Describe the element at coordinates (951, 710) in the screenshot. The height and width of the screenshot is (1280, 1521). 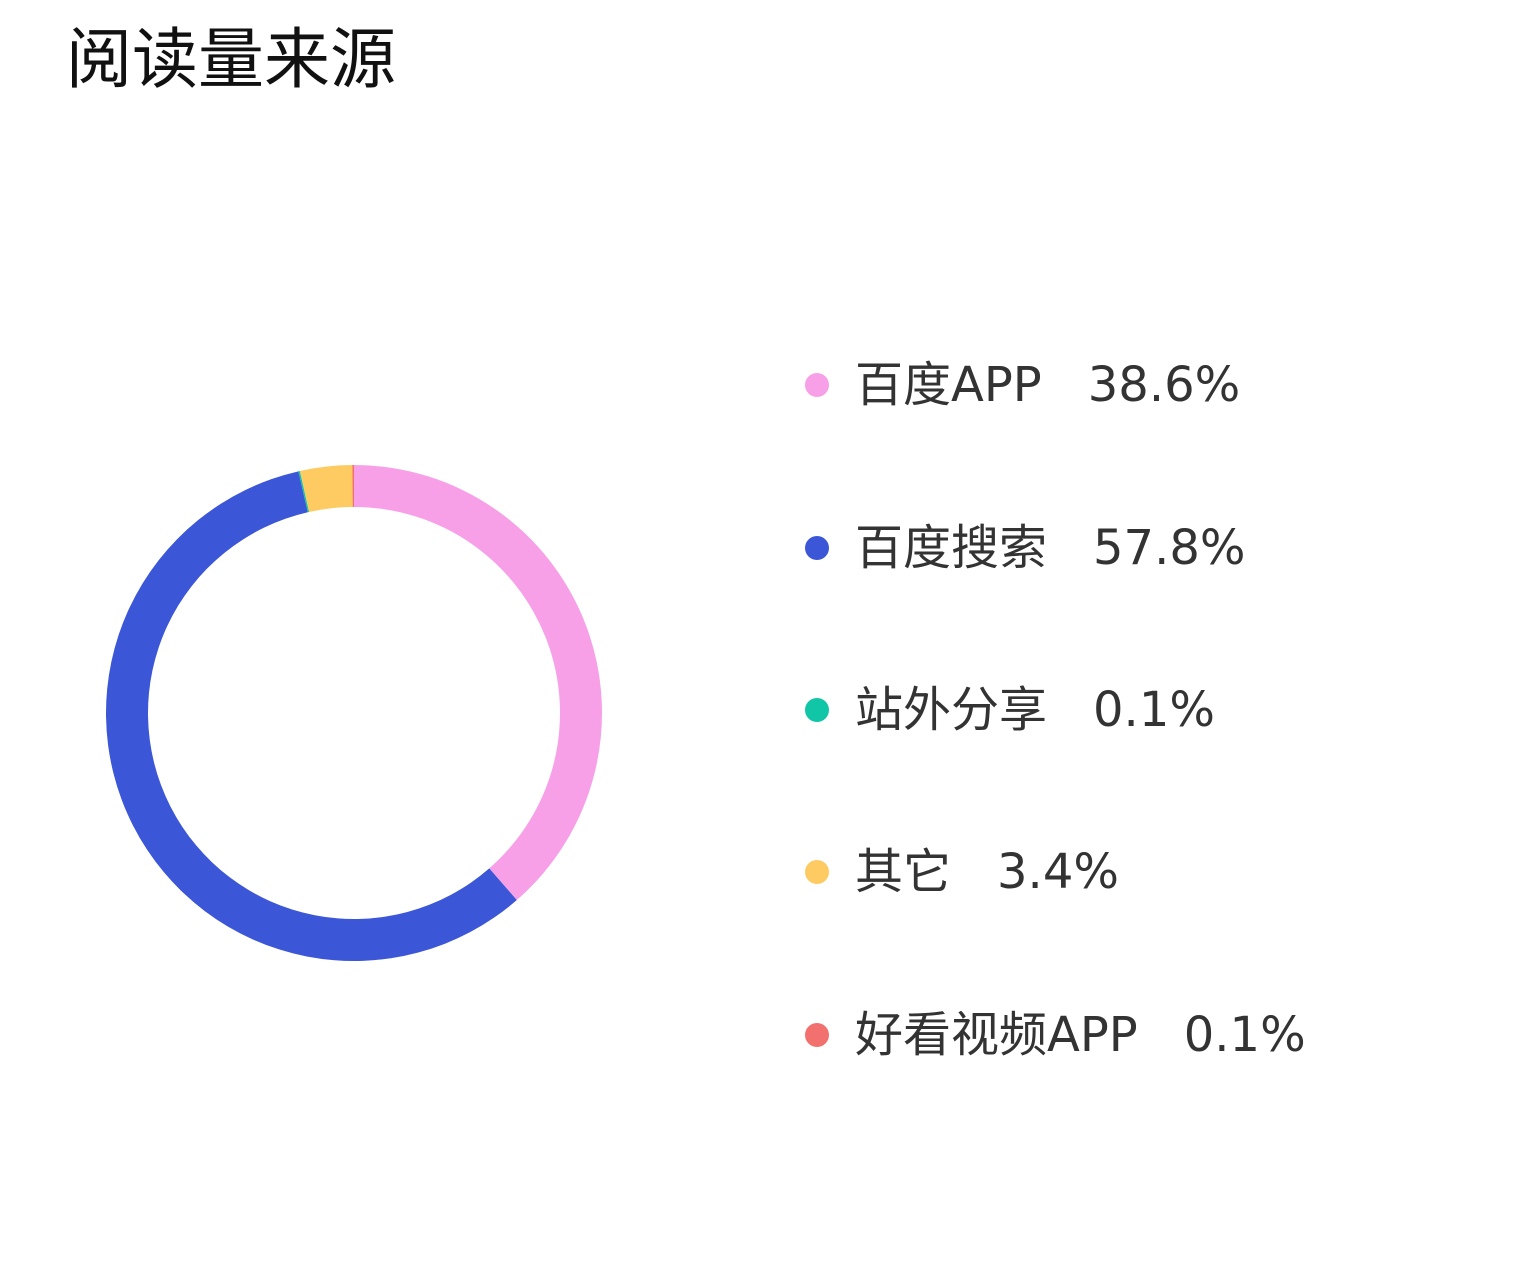
I see `legend-label: 站外分享` at that location.